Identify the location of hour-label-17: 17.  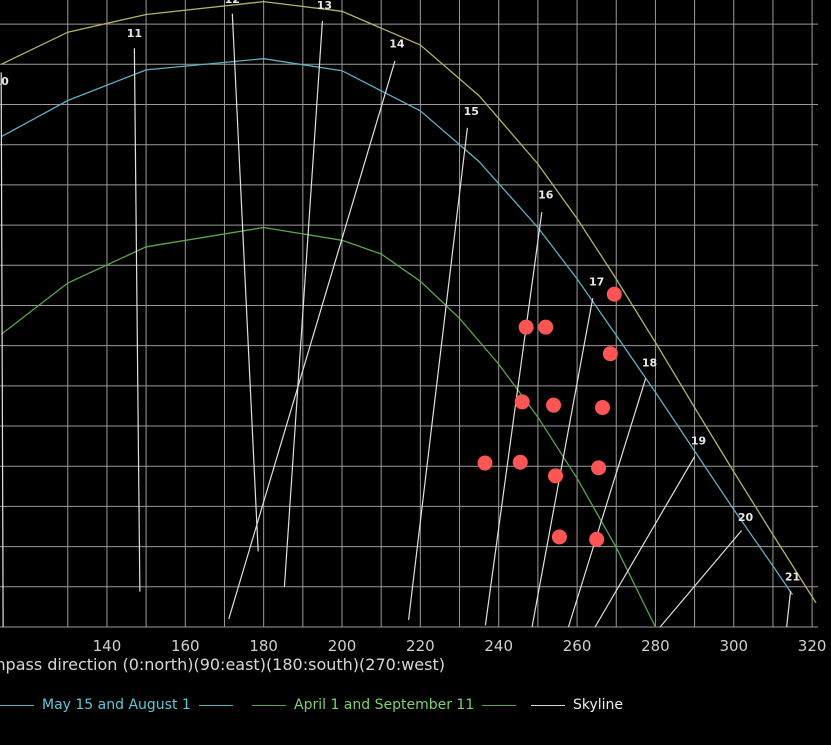
(596, 281).